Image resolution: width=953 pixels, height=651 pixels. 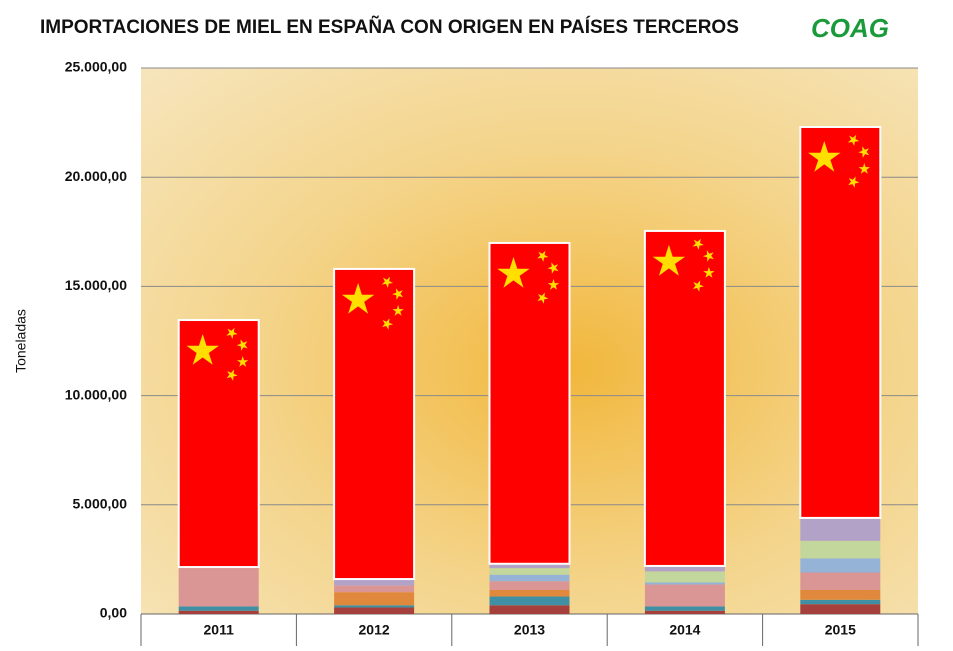 I want to click on x-tick-label: 2013, so click(x=529, y=630).